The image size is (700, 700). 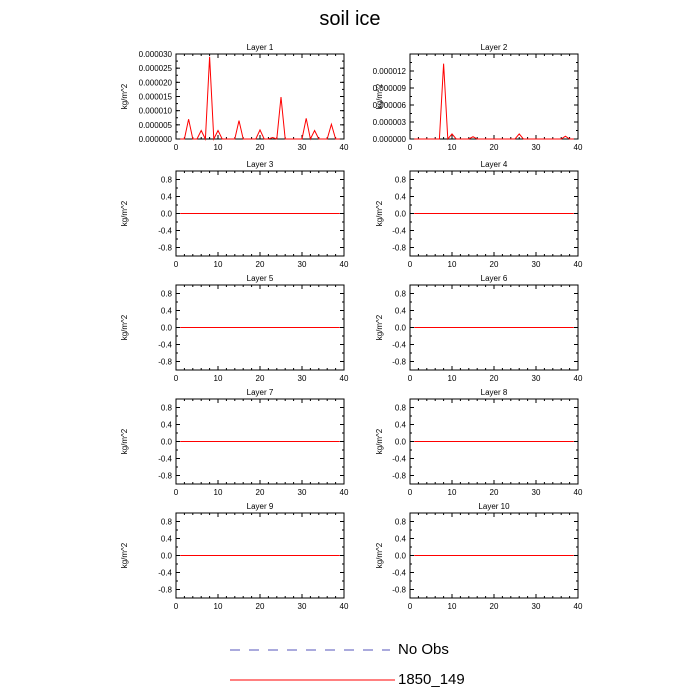 I want to click on panel-10-ytick-label: 0.4, so click(x=401, y=539).